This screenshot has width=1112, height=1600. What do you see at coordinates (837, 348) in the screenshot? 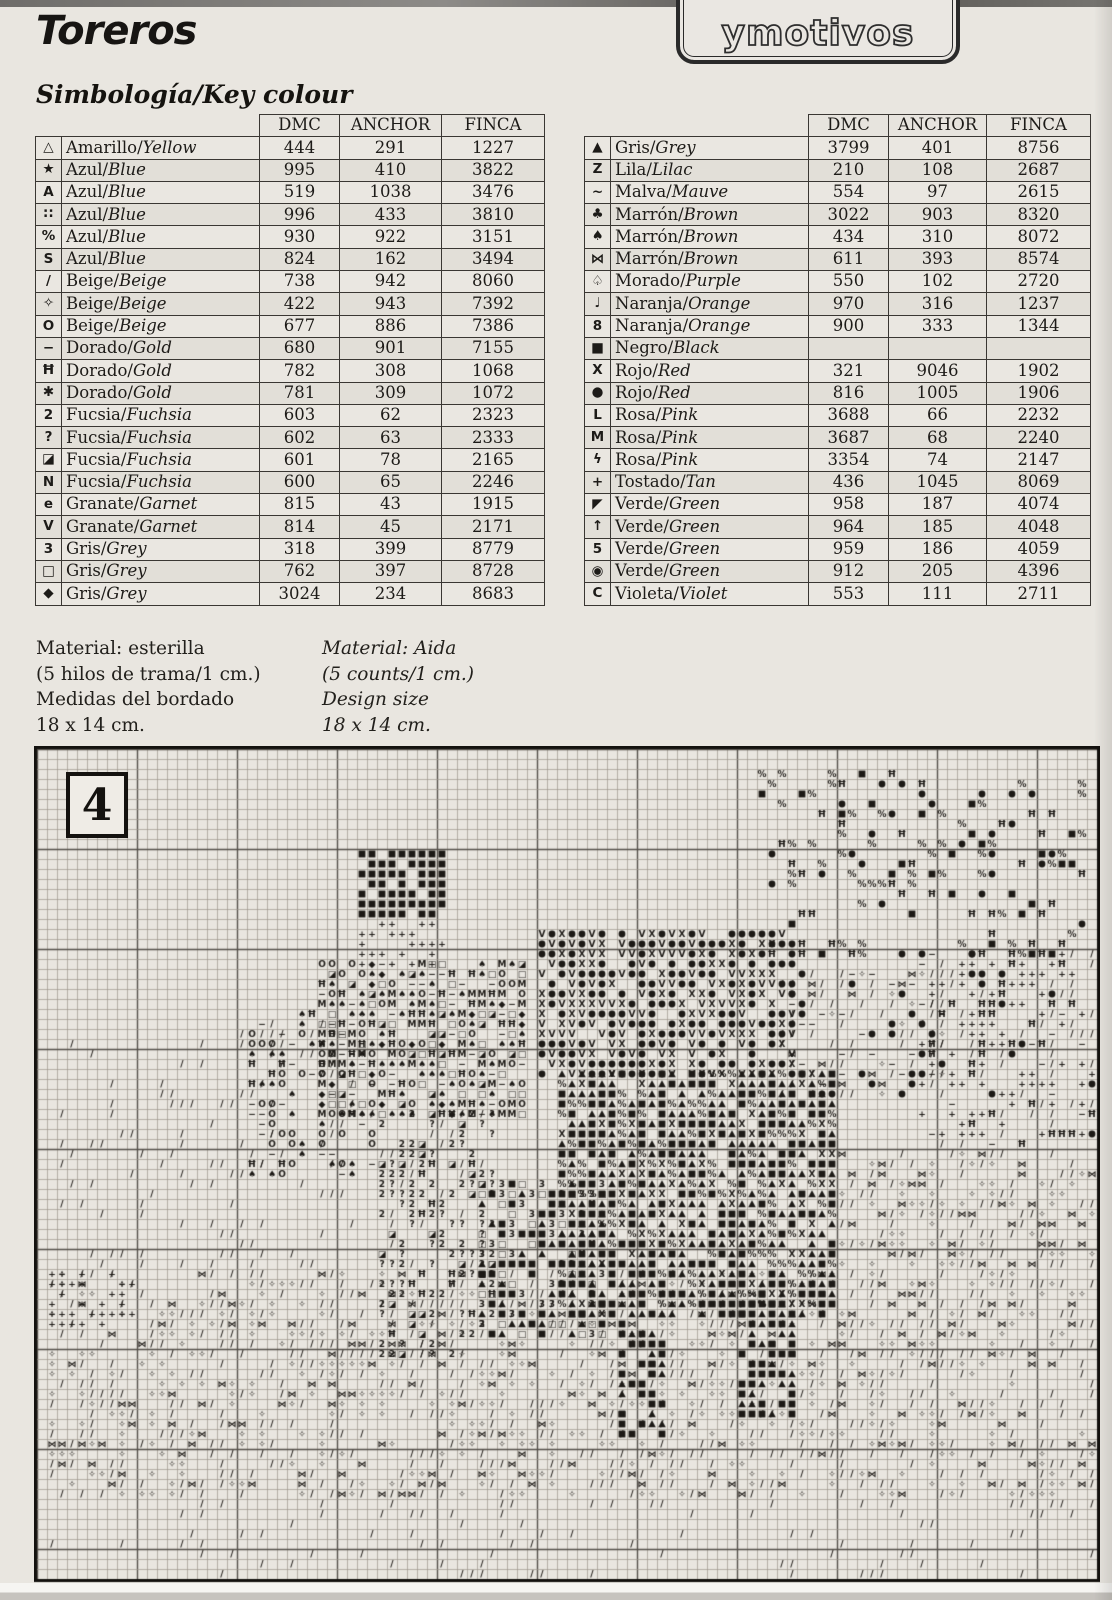
I see `key-row: ■ Negro/Black` at bounding box center [837, 348].